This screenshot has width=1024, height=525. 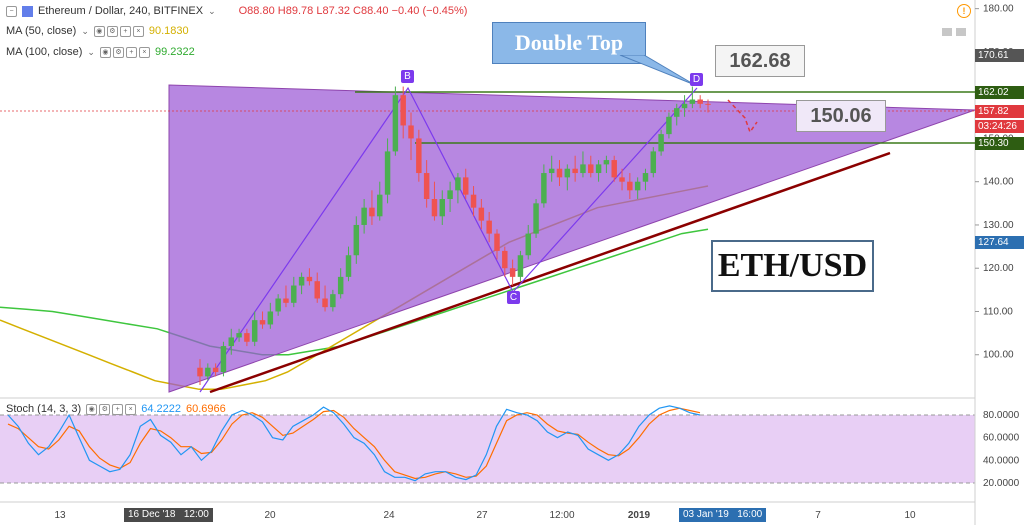 I want to click on collapse-icon: −, so click(x=11, y=11).